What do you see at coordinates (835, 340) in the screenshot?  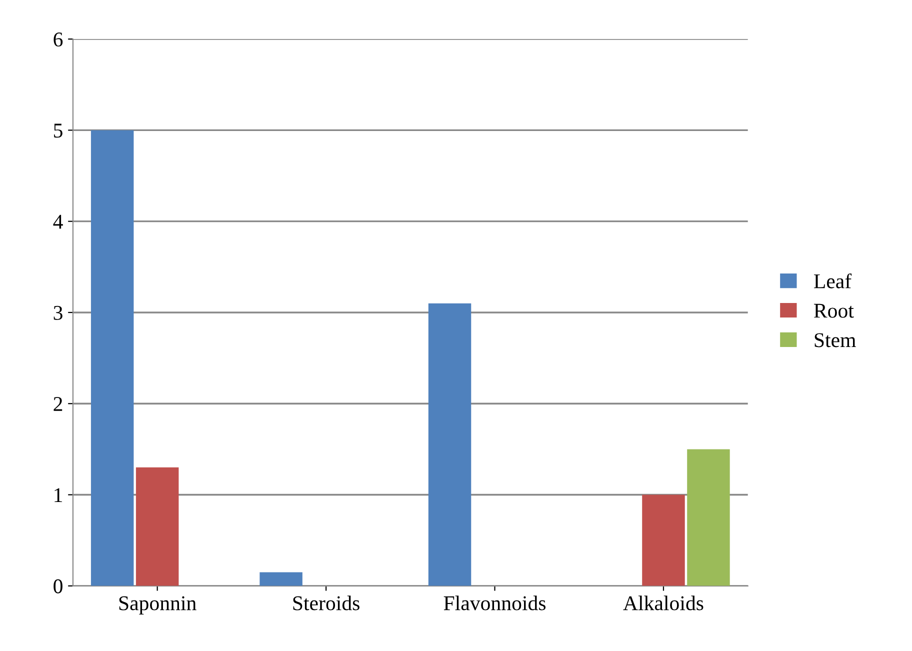 I see `legend-label: Stem` at bounding box center [835, 340].